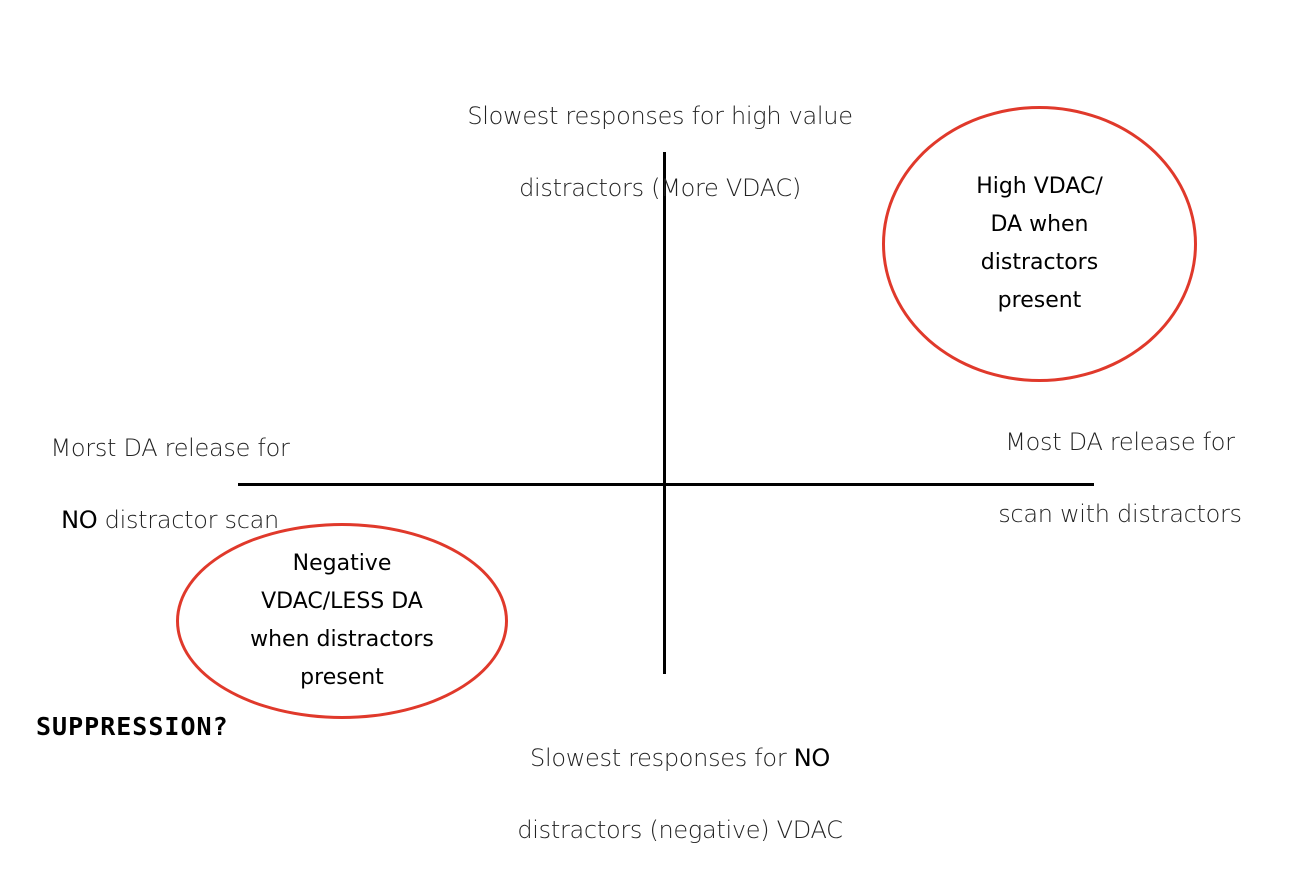  Describe the element at coordinates (170, 448) in the screenshot. I see `left-axis-label-line1: Morst DA release for` at that location.